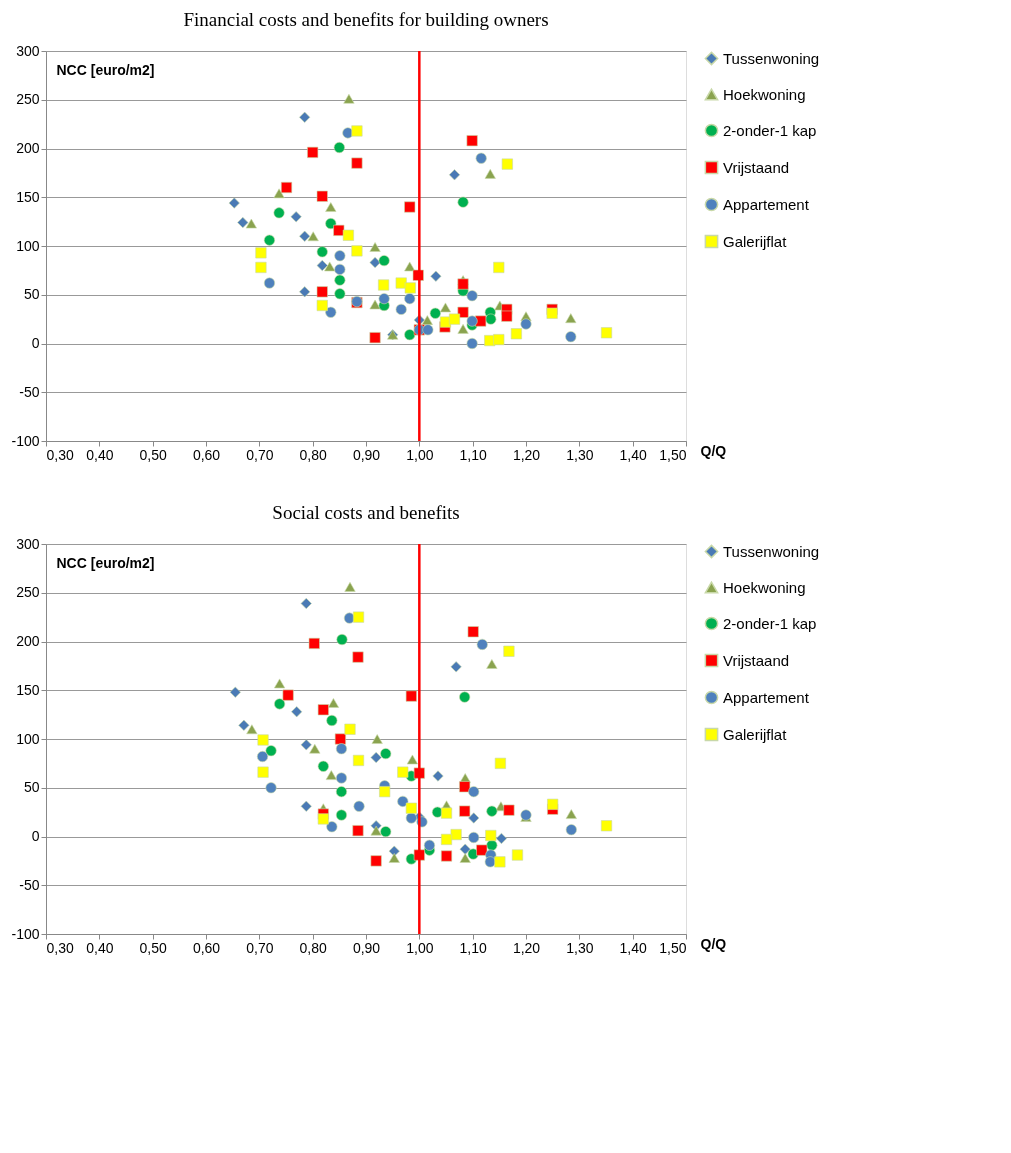 Image resolution: width=1011 pixels, height=1153 pixels. I want to click on chart-title: Financial costs and benefits for building owners, so click(366, 19).